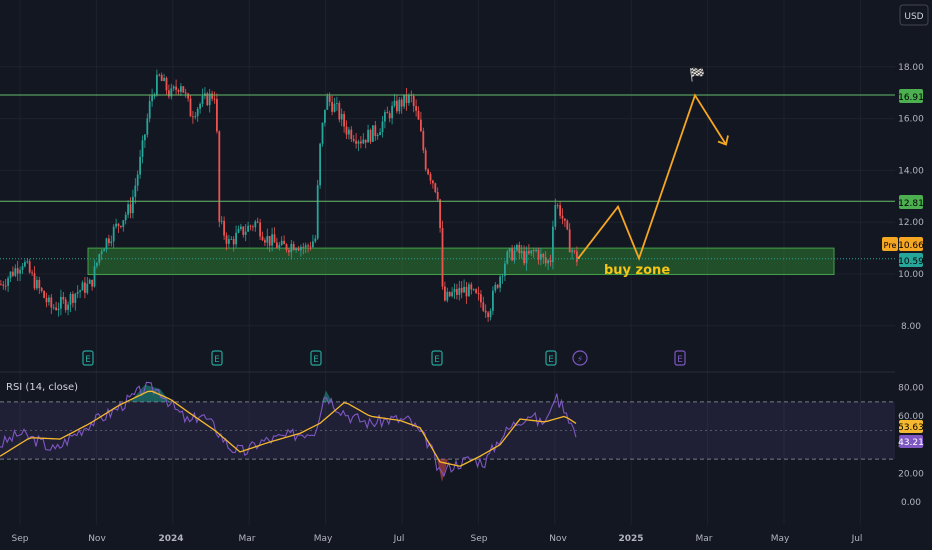 This screenshot has width=932, height=550. I want to click on level-tag-top, so click(911, 96).